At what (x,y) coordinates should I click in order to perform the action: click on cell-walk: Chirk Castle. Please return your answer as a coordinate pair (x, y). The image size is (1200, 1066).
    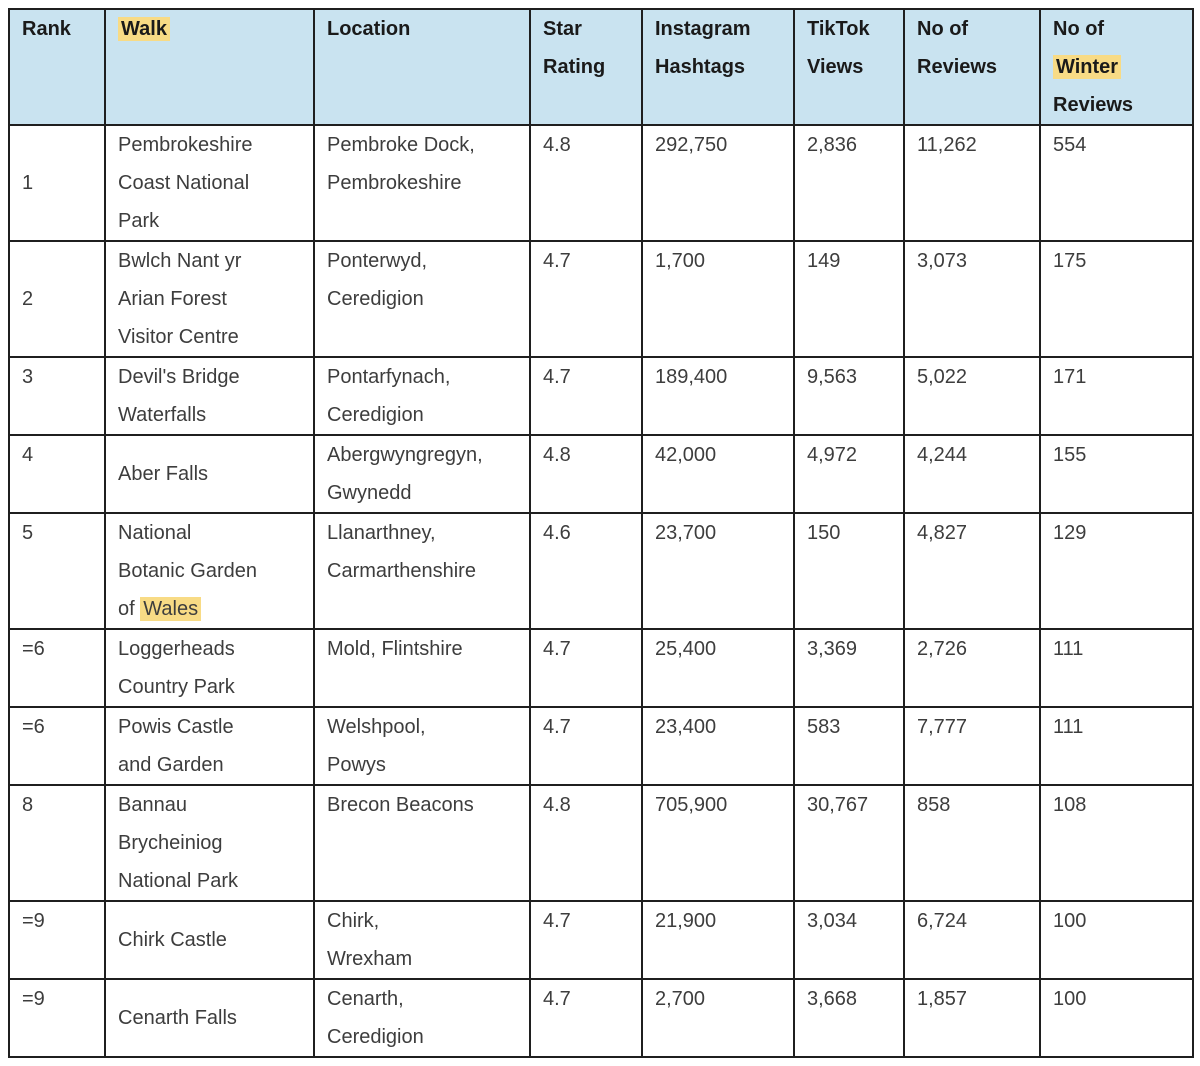
    Looking at the image, I should click on (209, 940).